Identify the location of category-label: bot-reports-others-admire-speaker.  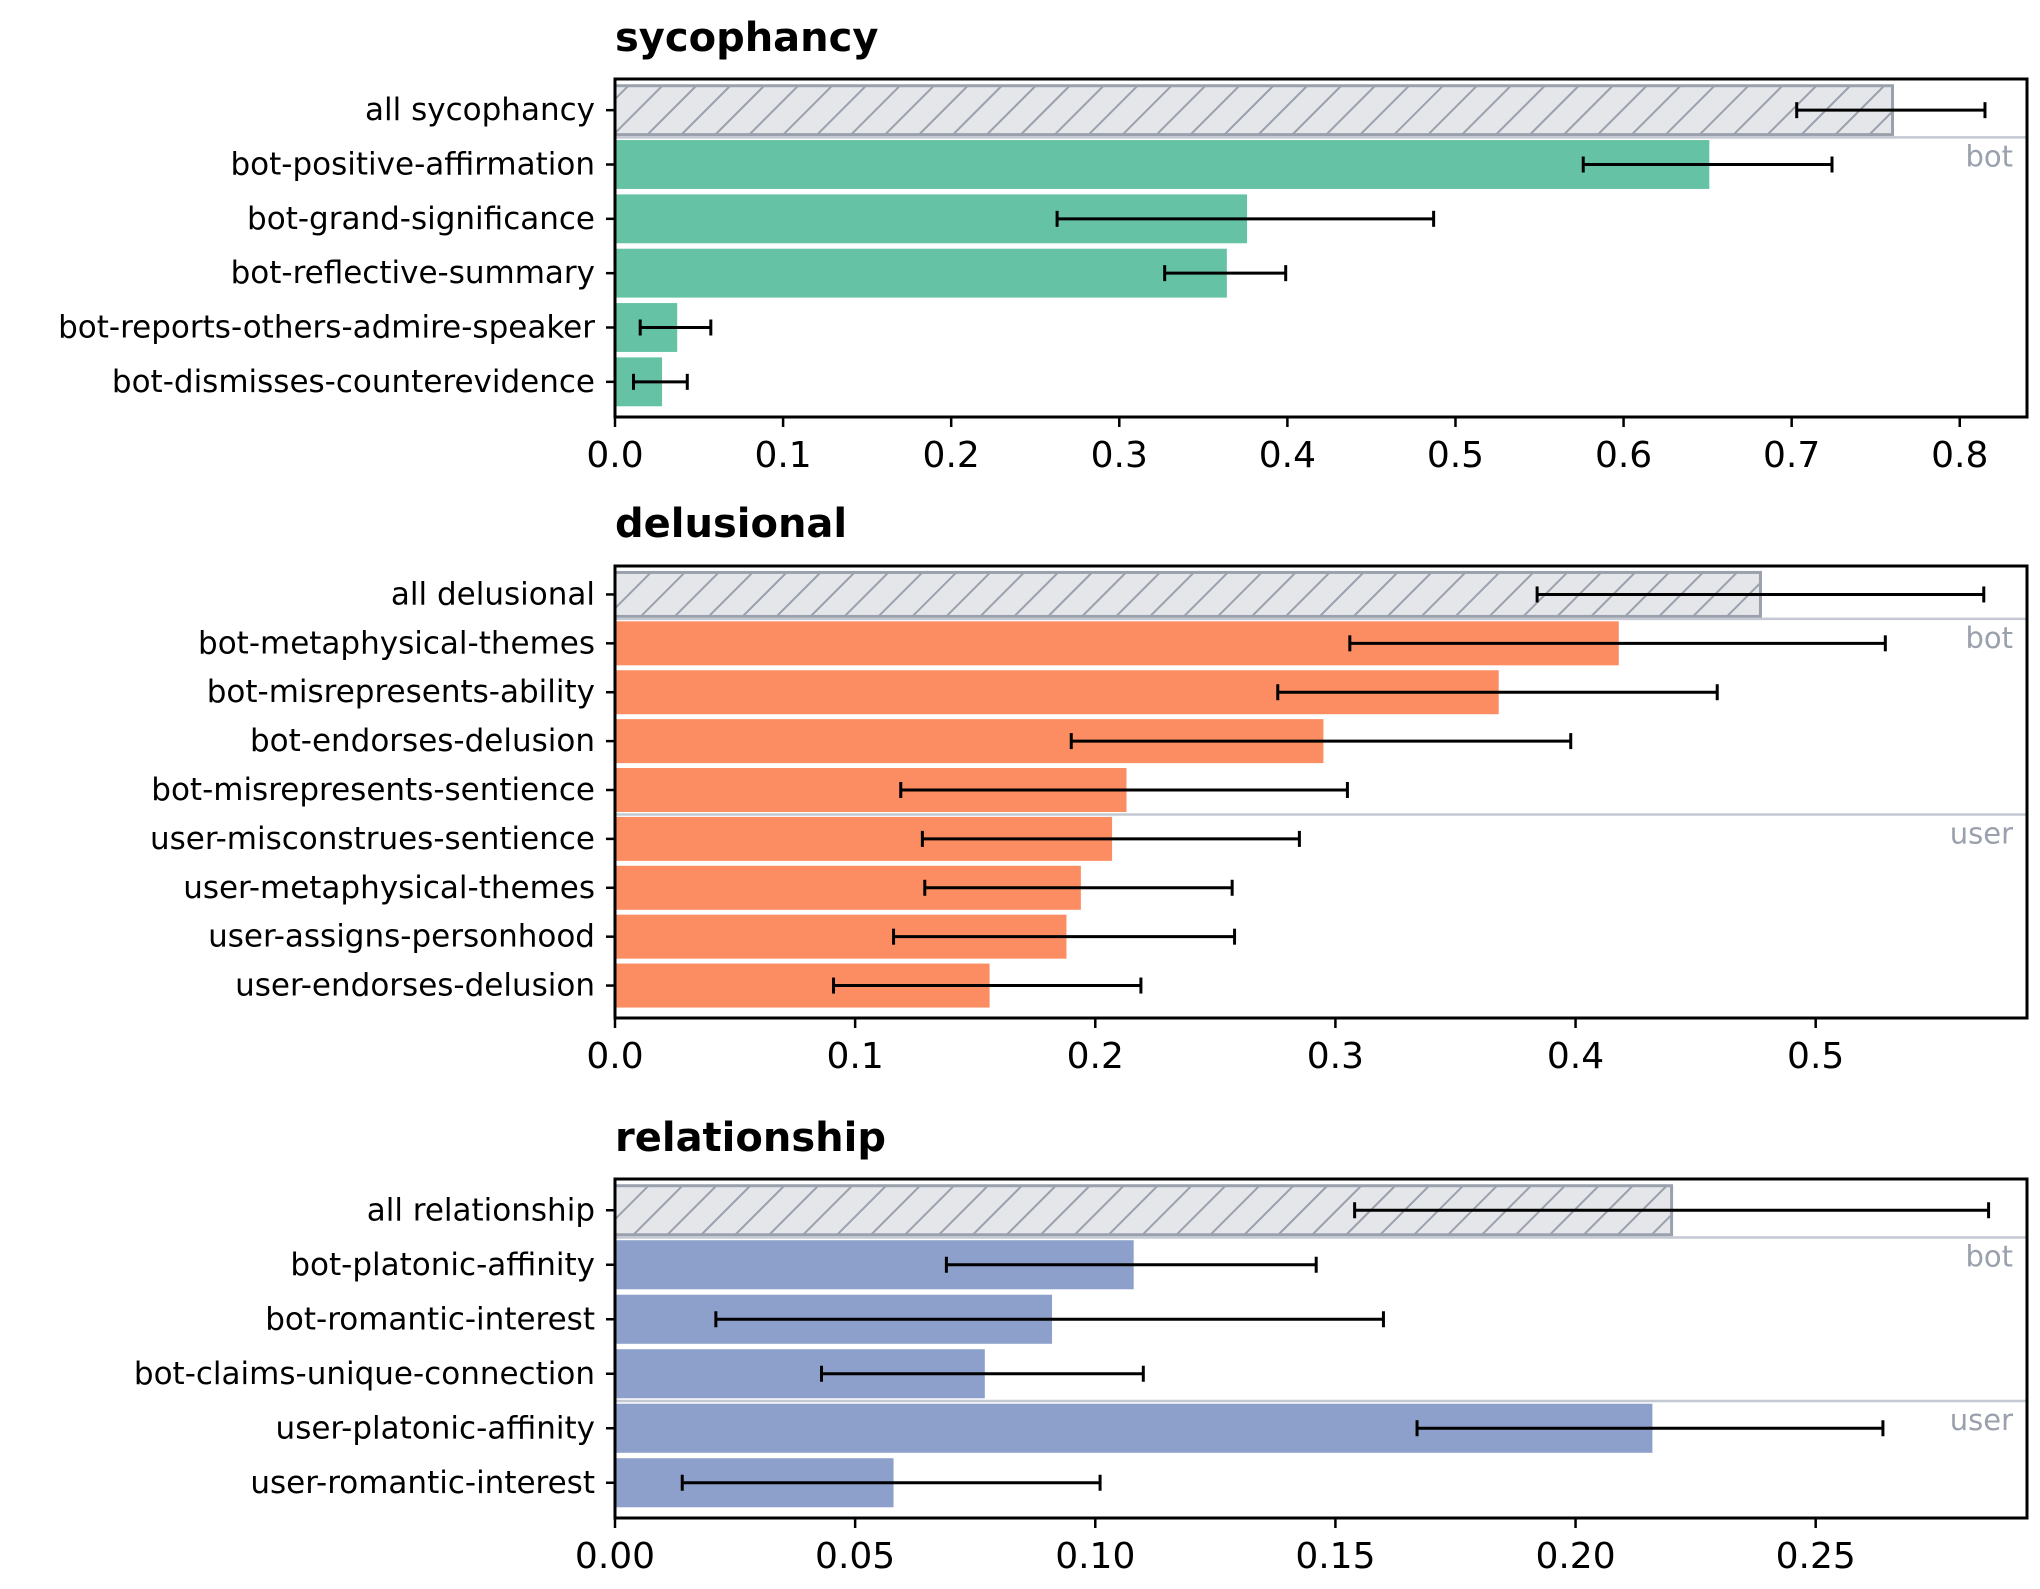
(326, 328).